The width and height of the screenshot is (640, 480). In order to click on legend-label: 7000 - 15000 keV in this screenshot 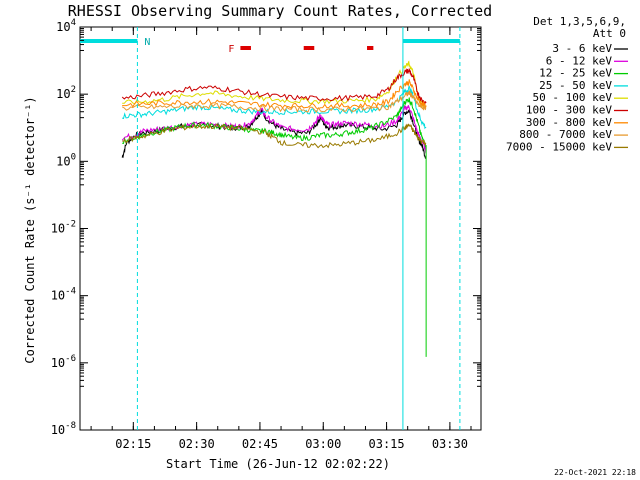, I will do `click(559, 146)`.